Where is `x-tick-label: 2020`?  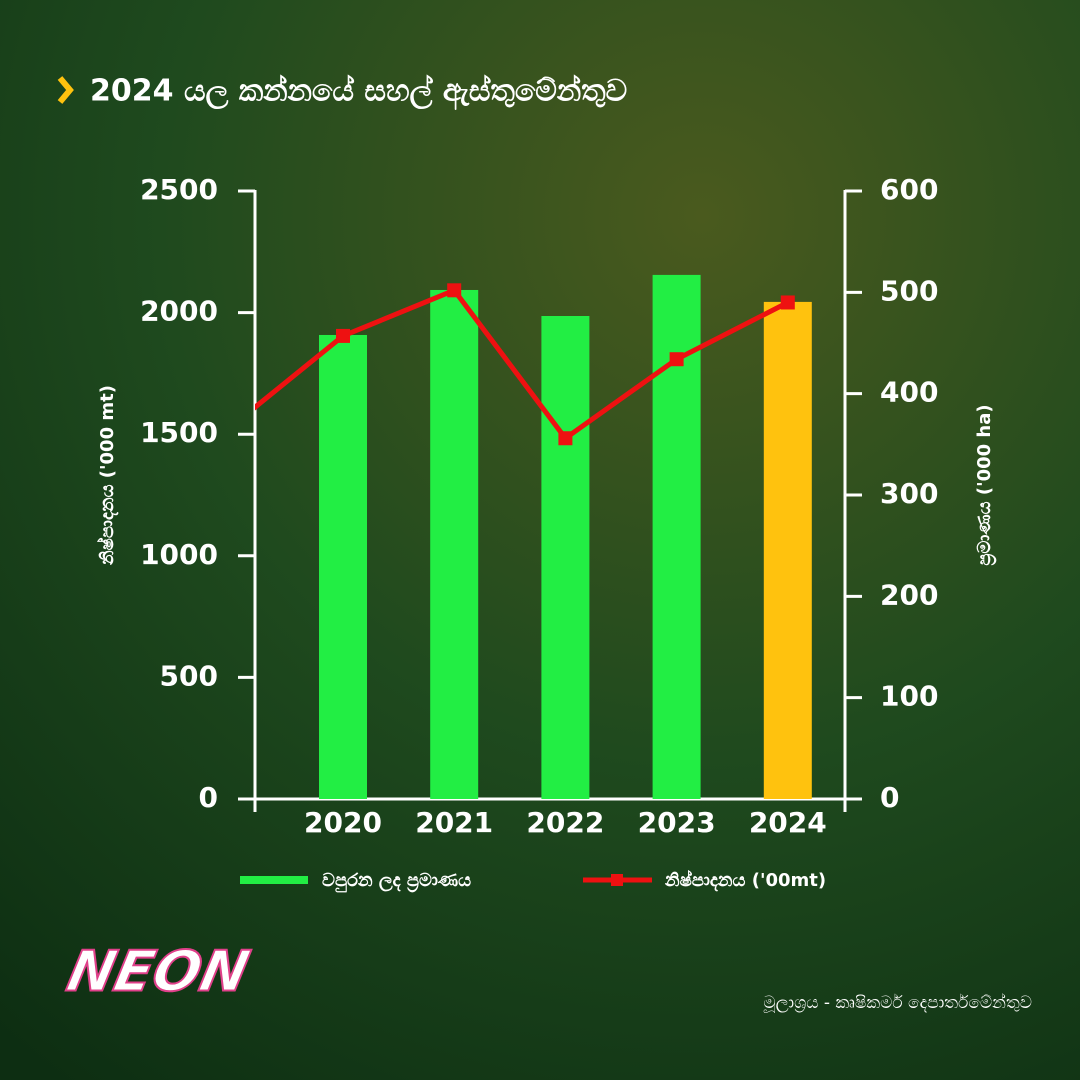 x-tick-label: 2020 is located at coordinates (343, 822).